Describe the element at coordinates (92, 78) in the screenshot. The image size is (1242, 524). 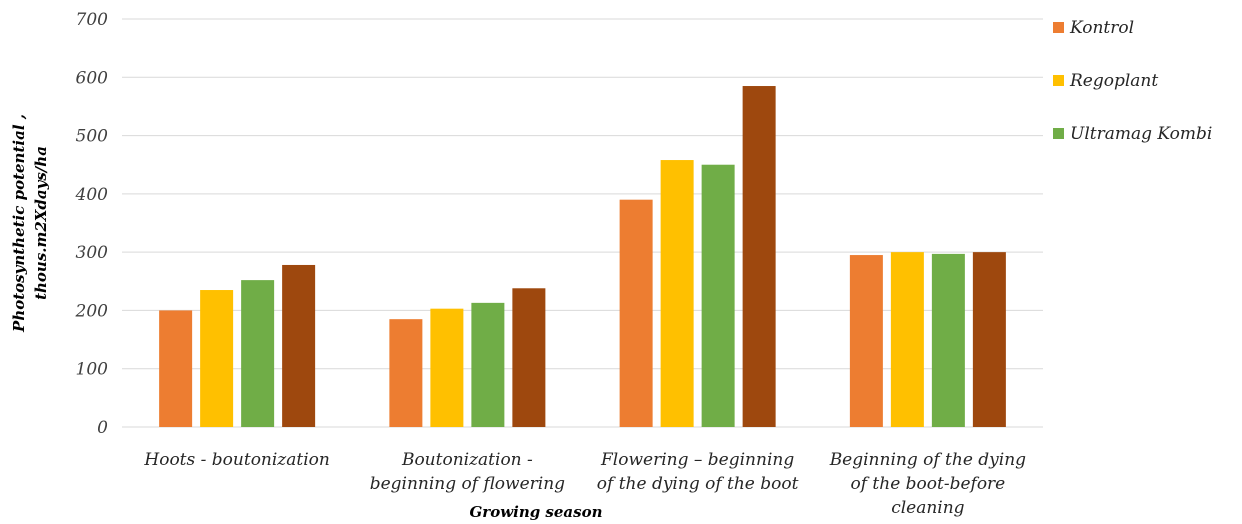
I see `y-tick-label: 600` at that location.